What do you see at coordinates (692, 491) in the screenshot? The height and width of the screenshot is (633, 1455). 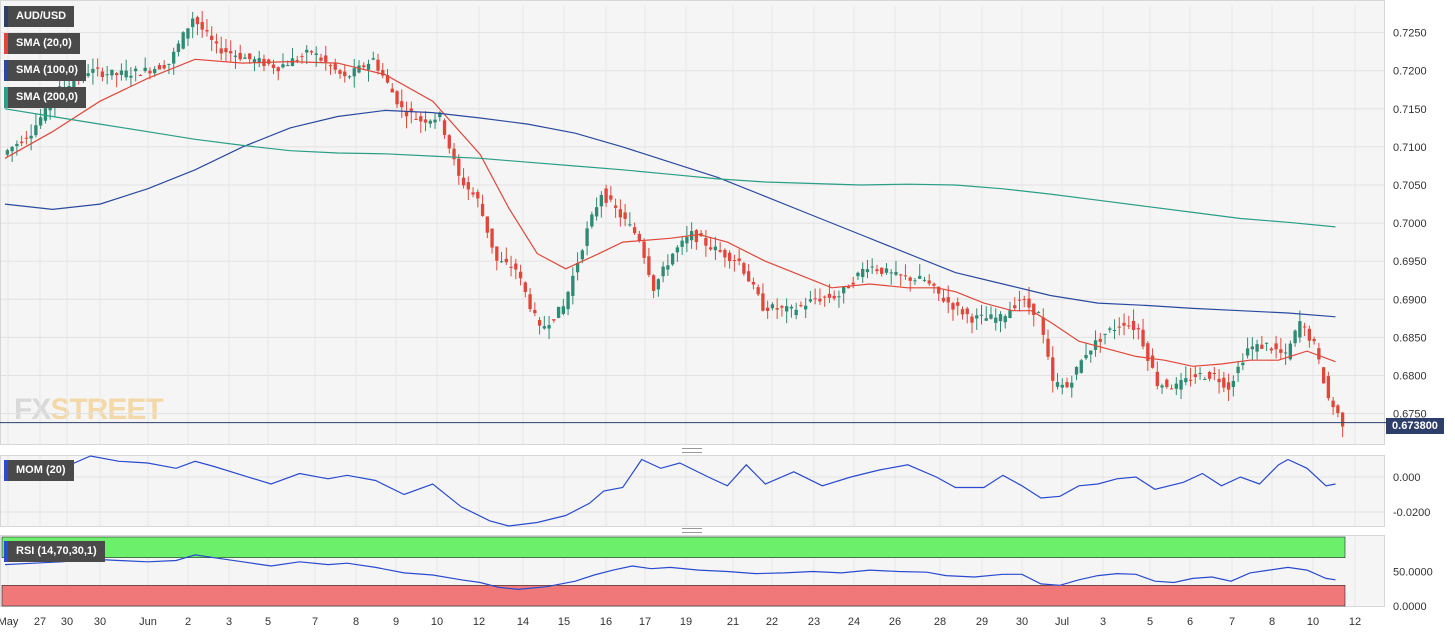 I see `momentum-panel` at bounding box center [692, 491].